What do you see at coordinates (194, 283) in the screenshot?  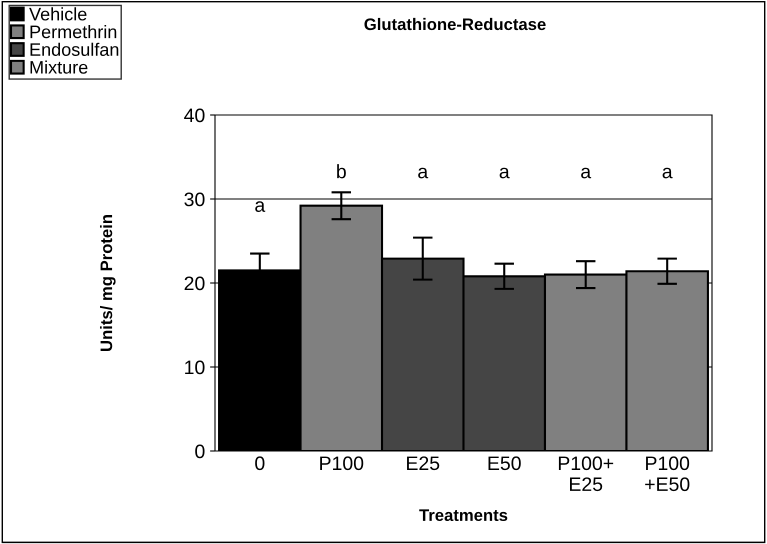 I see `y-tick-label: 20` at bounding box center [194, 283].